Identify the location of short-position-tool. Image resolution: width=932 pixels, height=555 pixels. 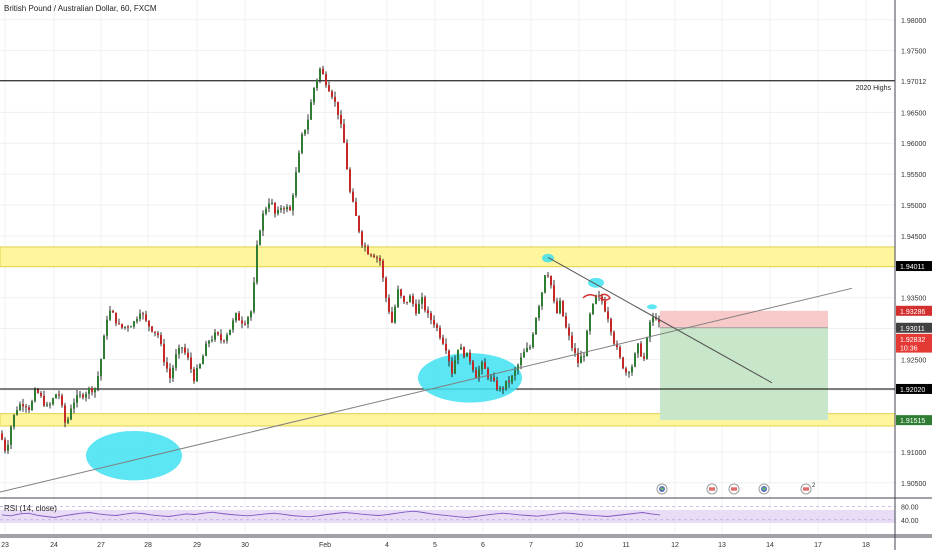
(744, 365).